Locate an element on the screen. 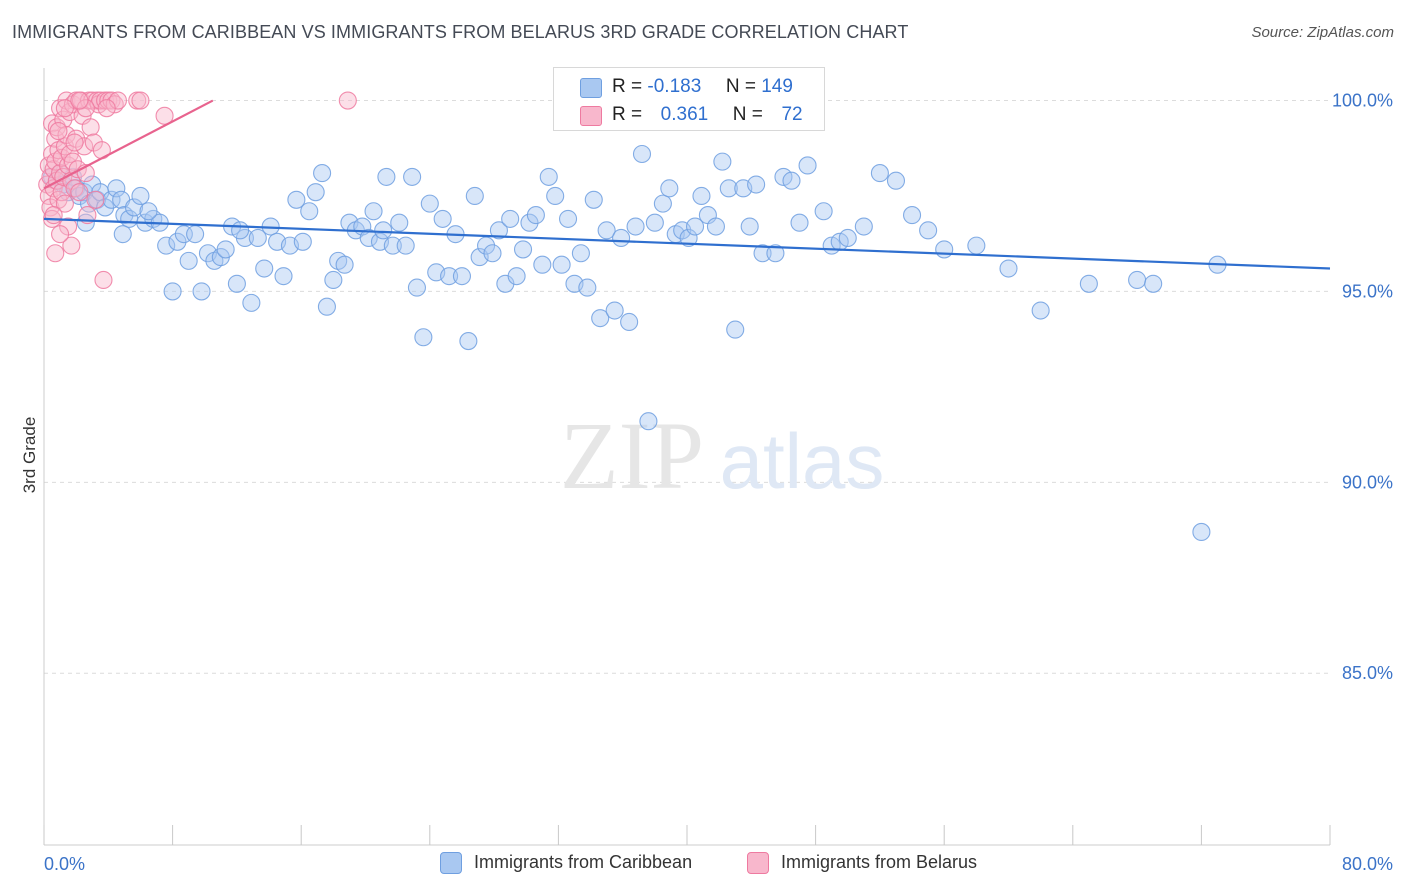 The height and width of the screenshot is (892, 1406). n-value: 72 is located at coordinates (792, 114).